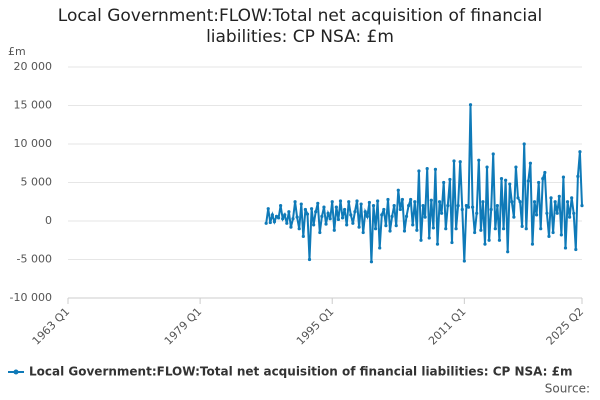 The height and width of the screenshot is (400, 600). I want to click on y-tick-label: 15 000, so click(33, 105).